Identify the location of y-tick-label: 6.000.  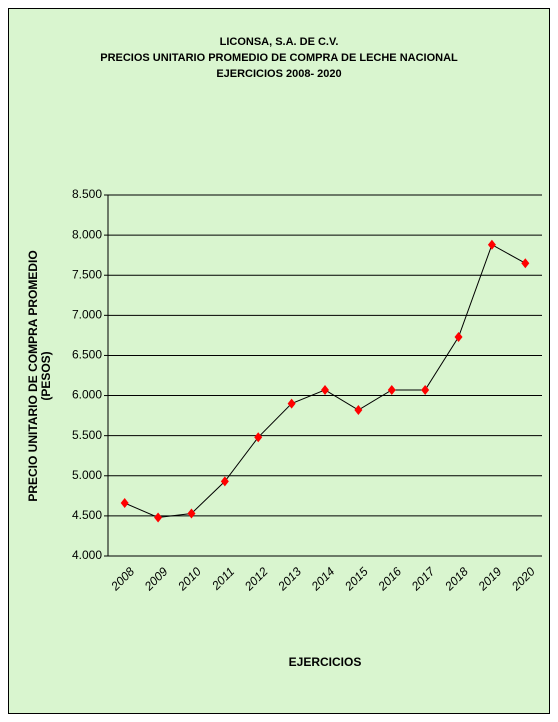
(87, 395).